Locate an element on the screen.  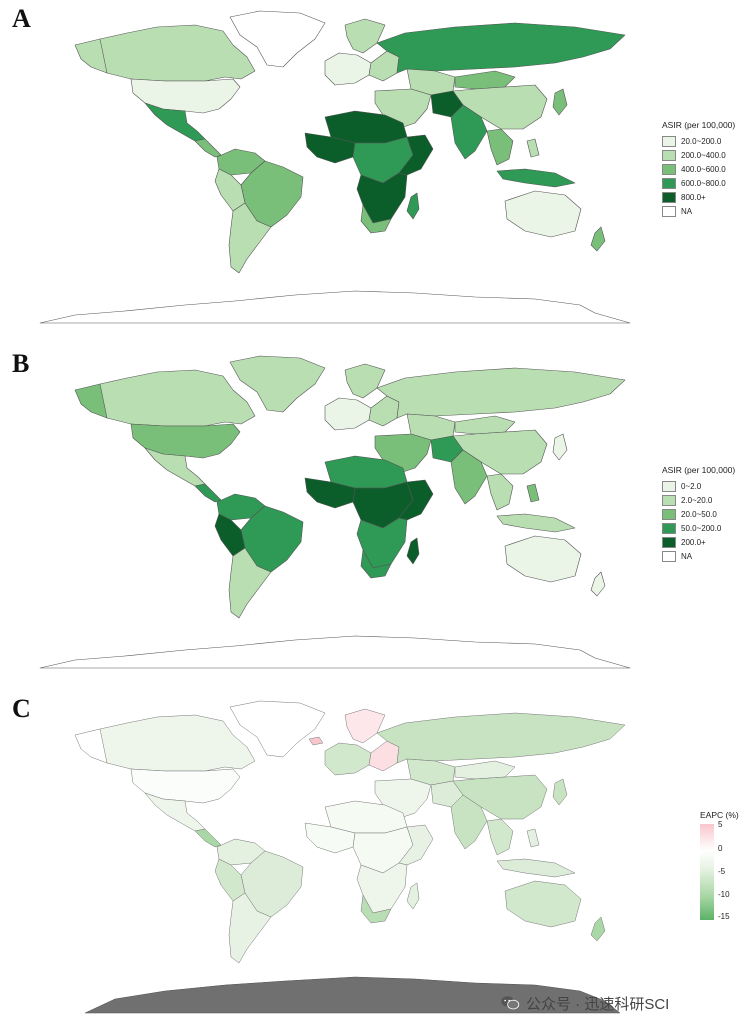
watermark-text: 公众号 · 迅速科研SCI is located at coordinates (598, 1004).